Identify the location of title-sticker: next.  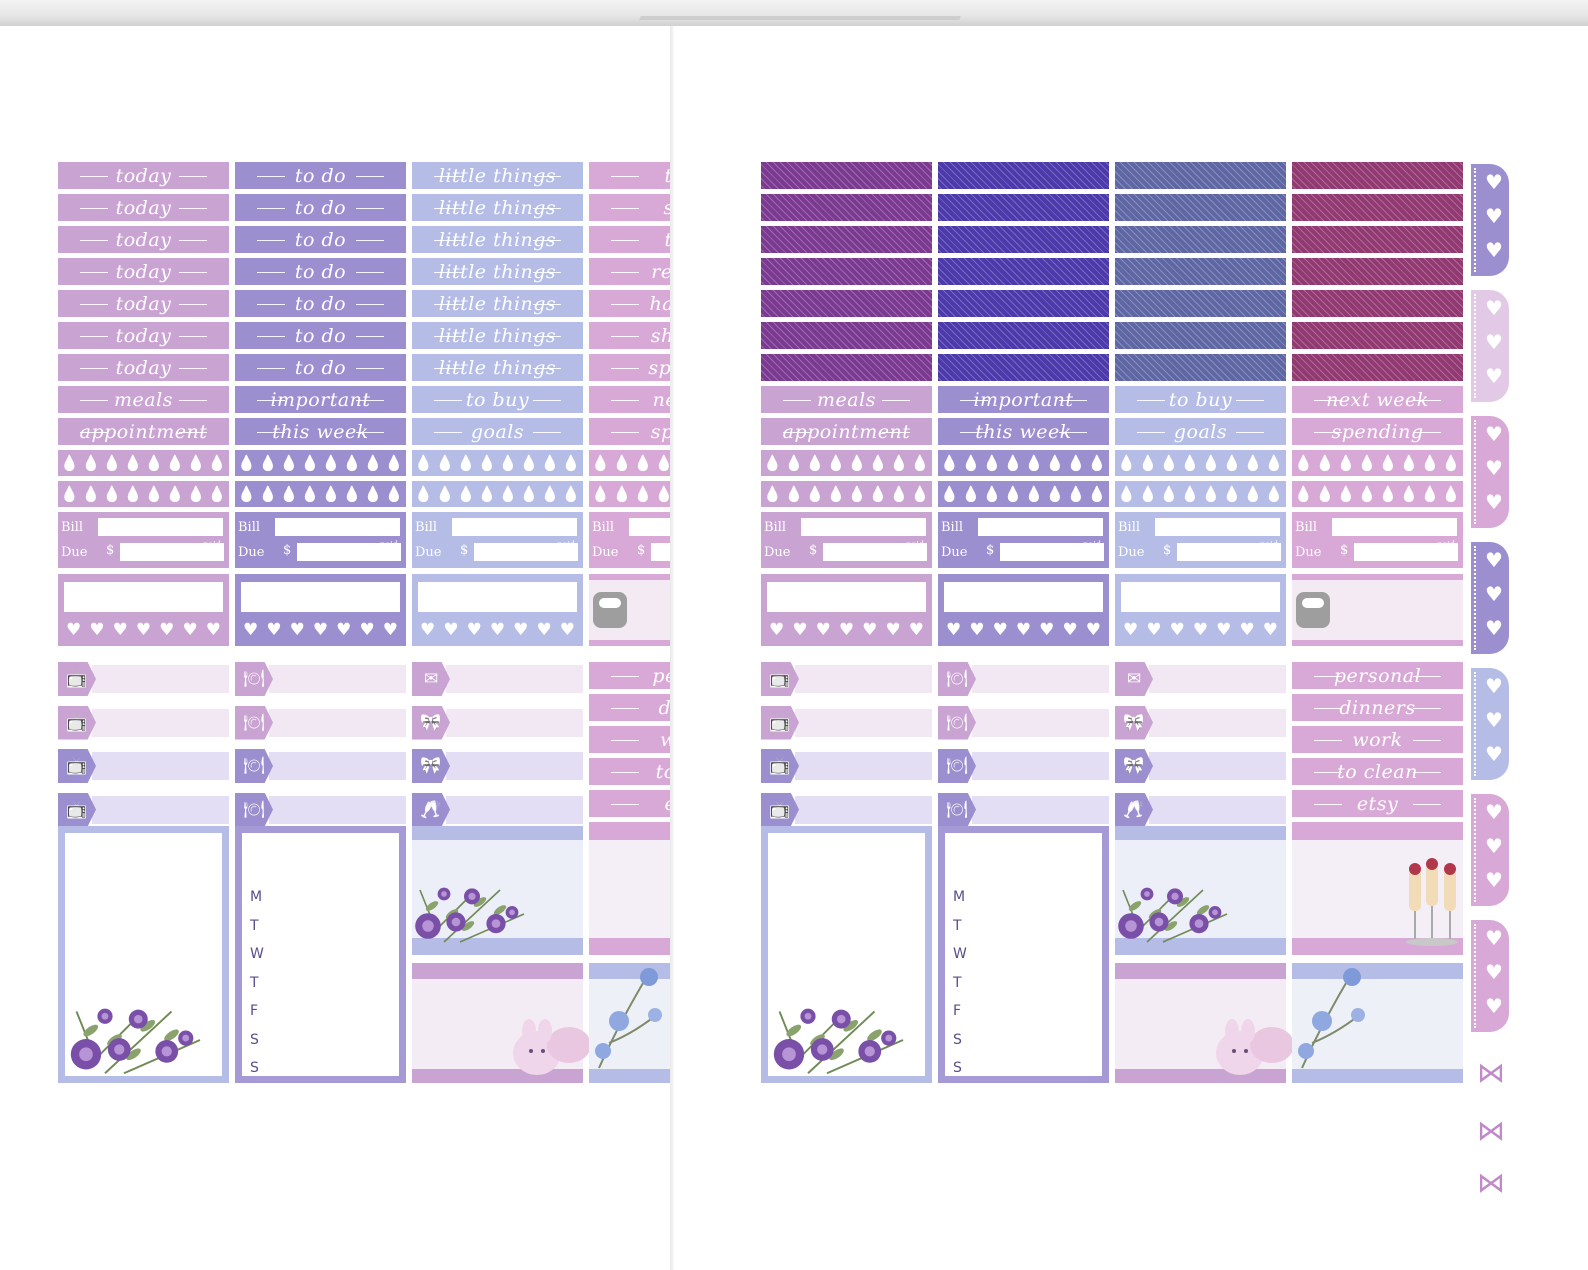
(629, 399).